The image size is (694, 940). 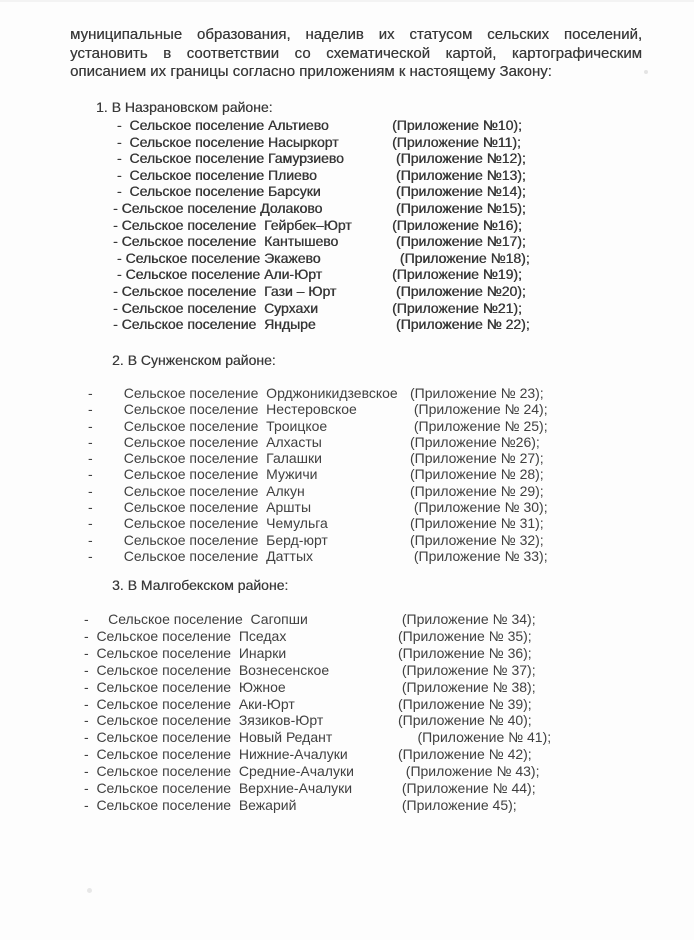 I want to click on settlement-name: - Сельское поселение Яндыре, so click(x=214, y=324).